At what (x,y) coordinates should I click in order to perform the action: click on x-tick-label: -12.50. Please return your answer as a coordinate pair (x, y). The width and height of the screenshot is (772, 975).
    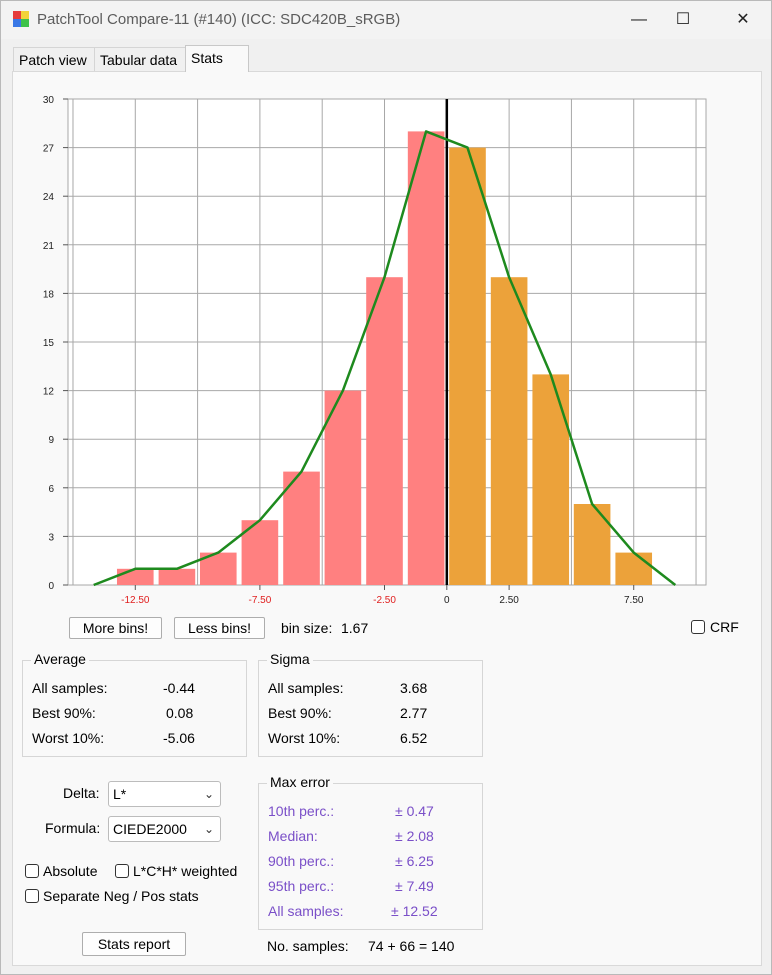
    Looking at the image, I should click on (135, 600).